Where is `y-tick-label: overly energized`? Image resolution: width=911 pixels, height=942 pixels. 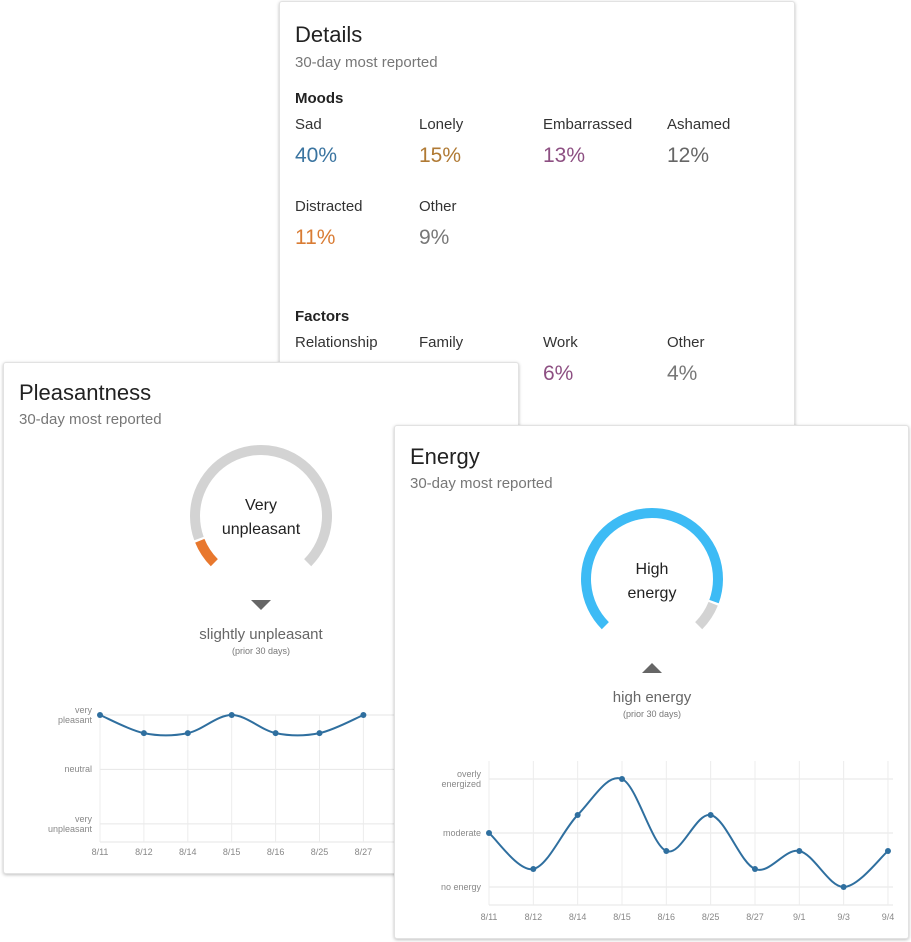
y-tick-label: overly energized is located at coordinates (461, 779).